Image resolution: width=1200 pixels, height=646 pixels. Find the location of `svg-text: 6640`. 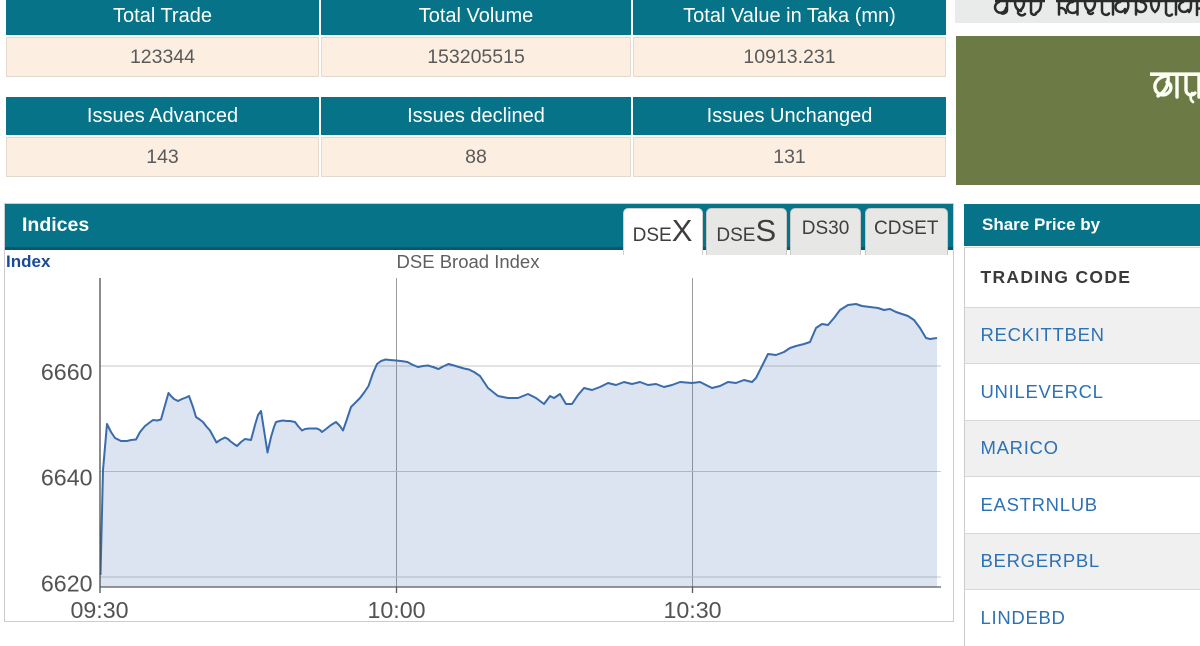

svg-text: 6640 is located at coordinates (67, 477).